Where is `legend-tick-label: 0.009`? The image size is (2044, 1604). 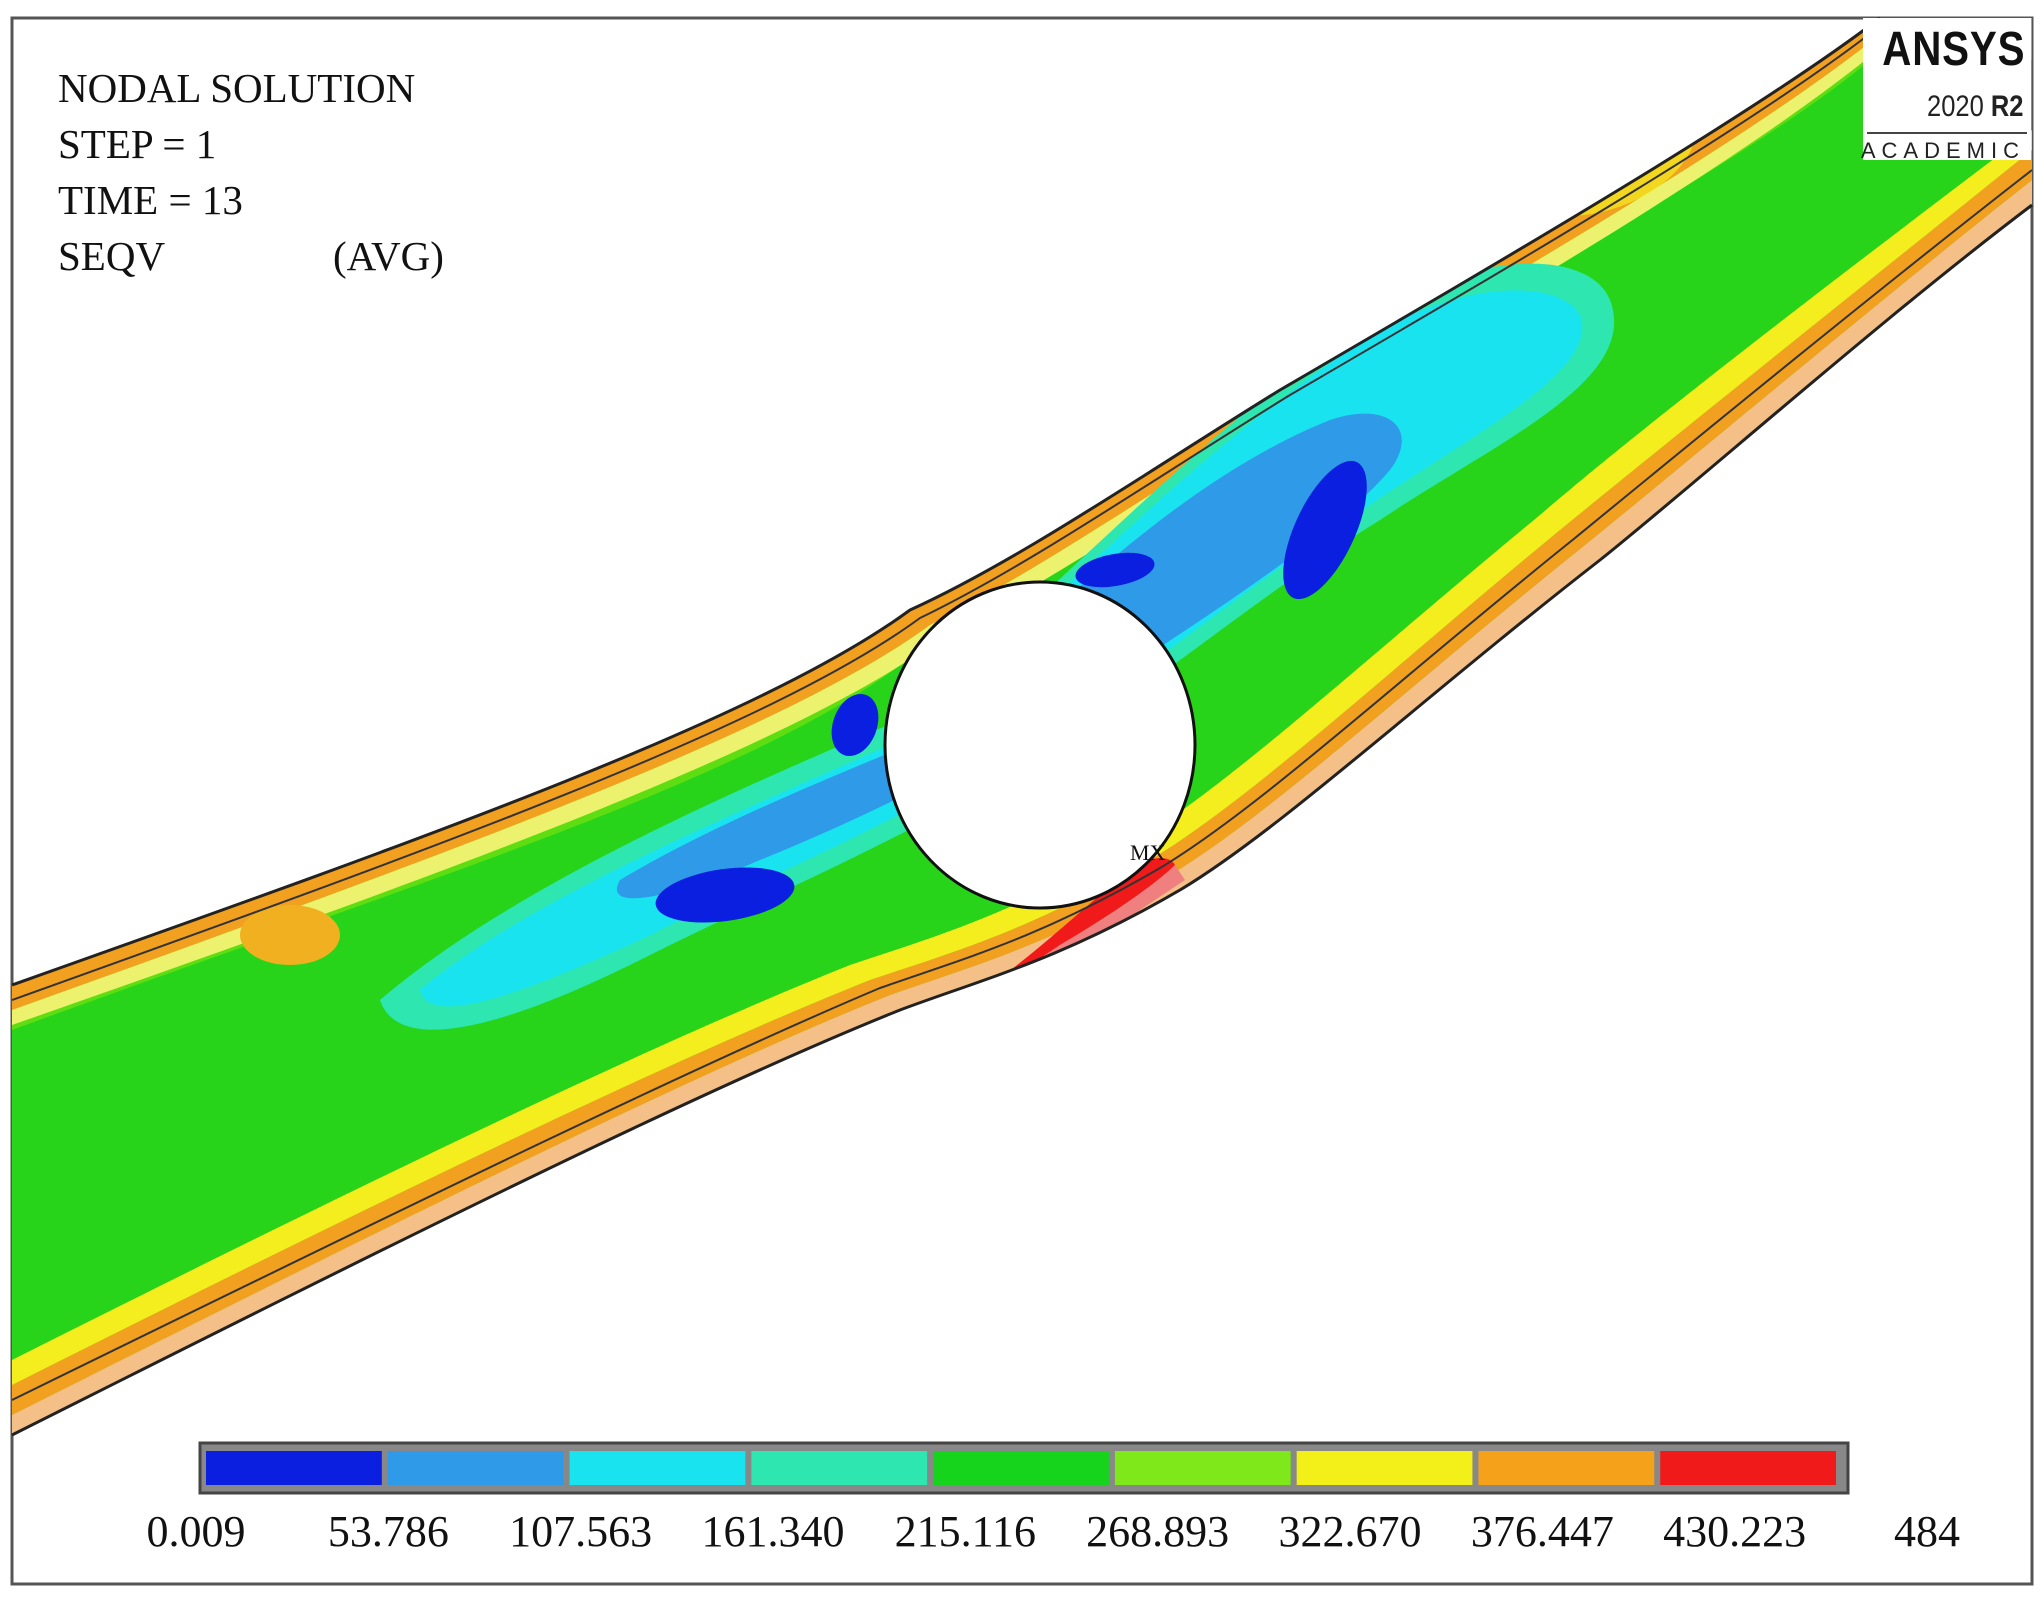 legend-tick-label: 0.009 is located at coordinates (196, 1531).